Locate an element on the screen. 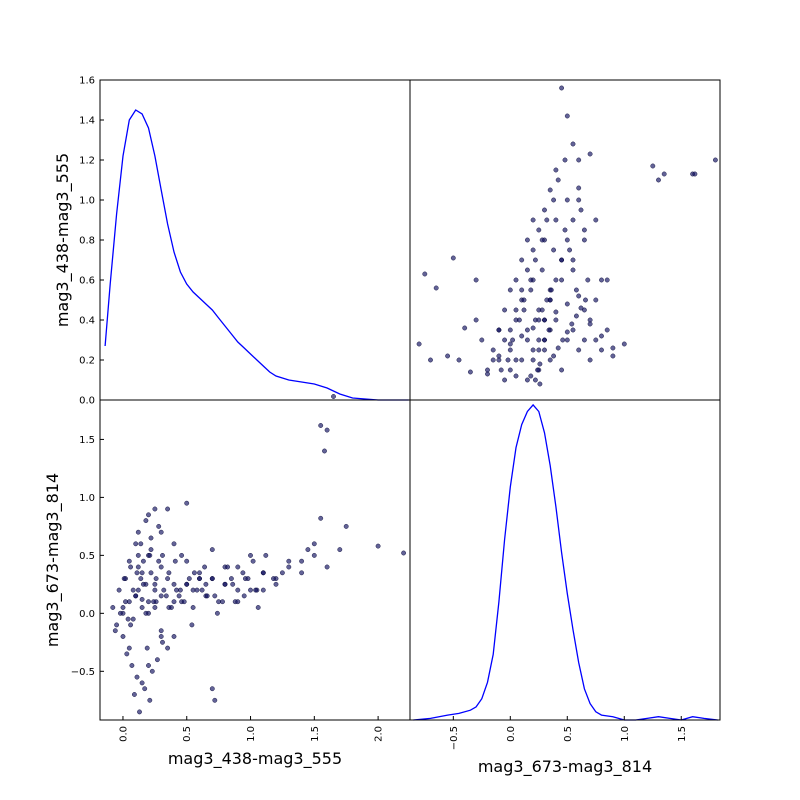 Image resolution: width=800 pixels, height=800 pixels. x-axis-label-right: mag3_673-mag3_814 is located at coordinates (565, 767).